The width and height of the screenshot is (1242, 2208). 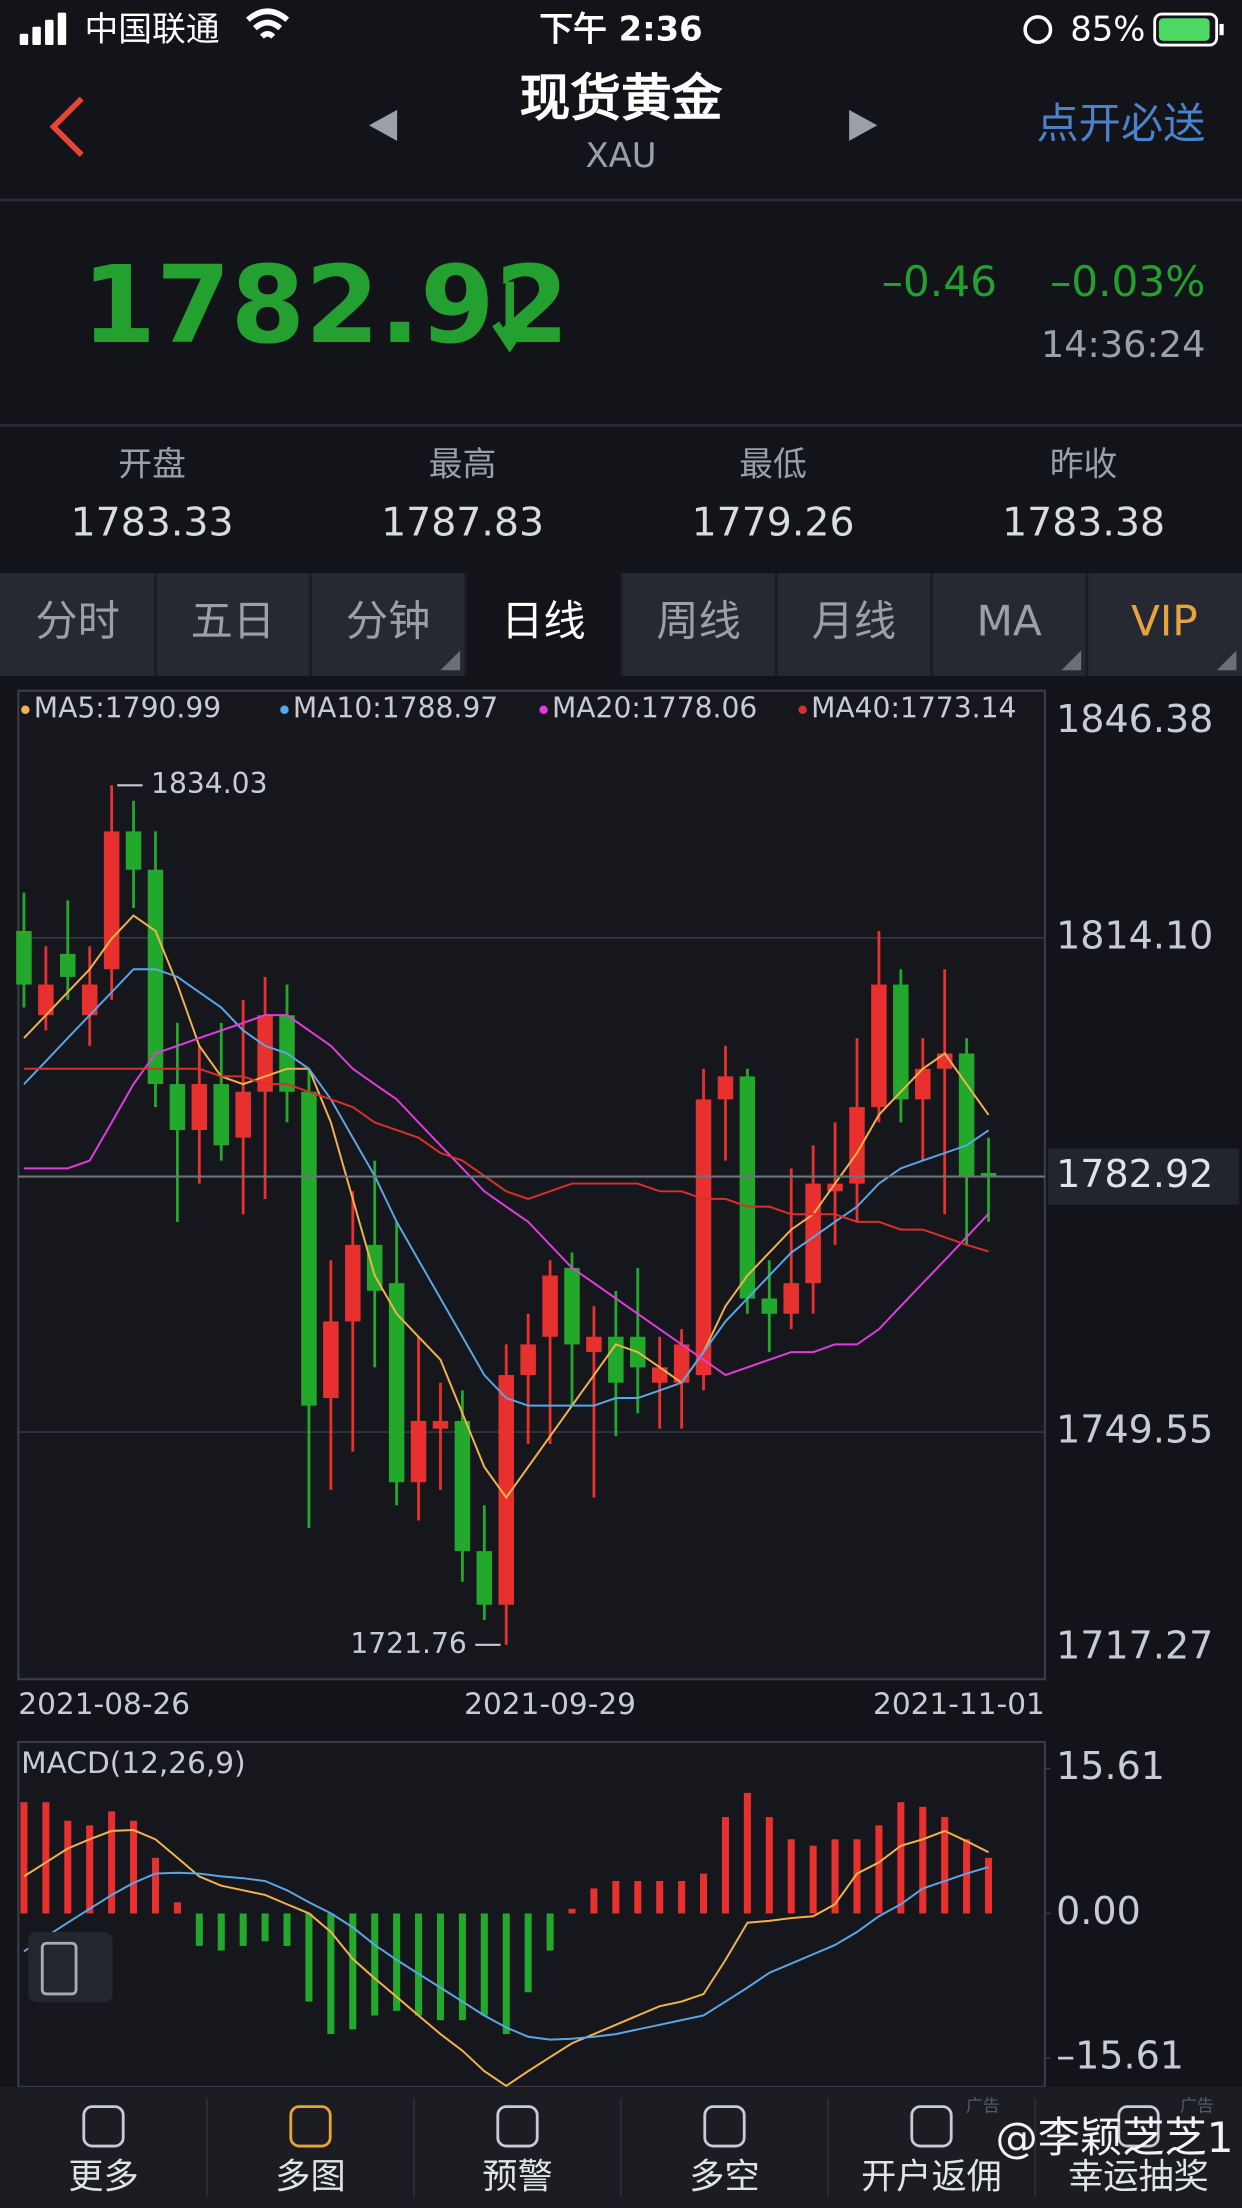 I want to click on stat-label: 昨收, so click(x=1084, y=464).